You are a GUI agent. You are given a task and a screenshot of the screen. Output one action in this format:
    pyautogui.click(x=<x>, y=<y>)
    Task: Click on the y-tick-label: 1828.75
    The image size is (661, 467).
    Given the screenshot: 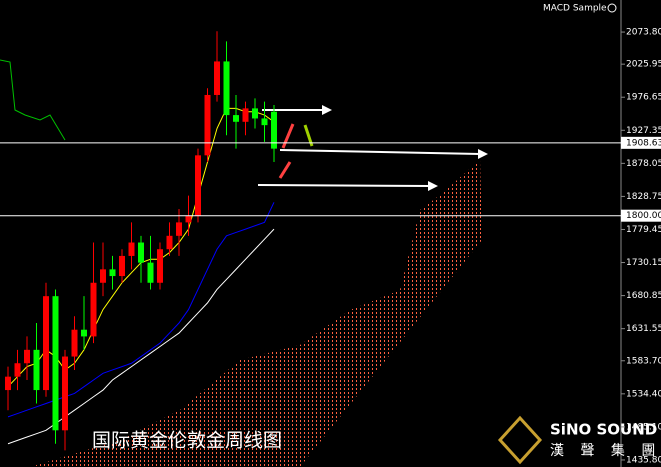 What is the action you would take?
    pyautogui.click(x=643, y=197)
    